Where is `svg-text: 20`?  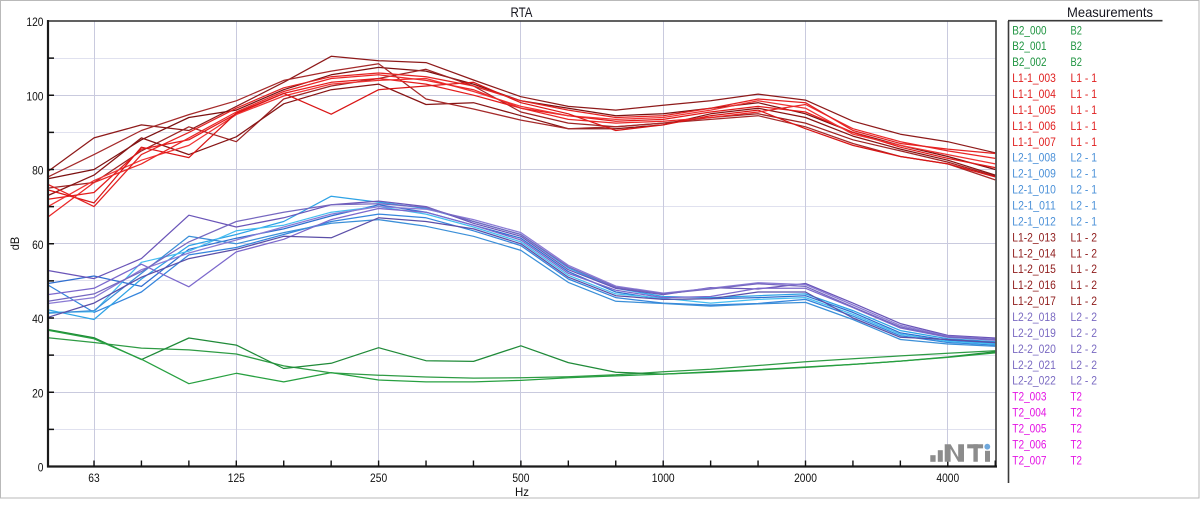
svg-text: 20 is located at coordinates (38, 393).